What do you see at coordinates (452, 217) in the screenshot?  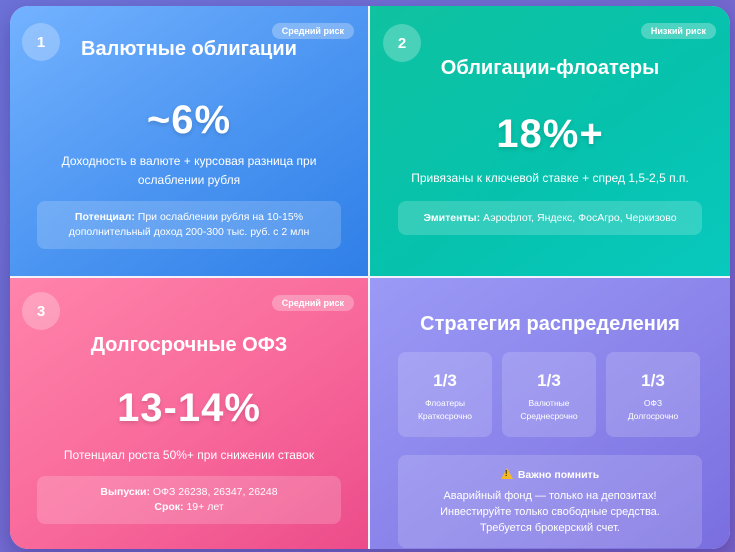 I see `issuers-label: Эмитенты:` at bounding box center [452, 217].